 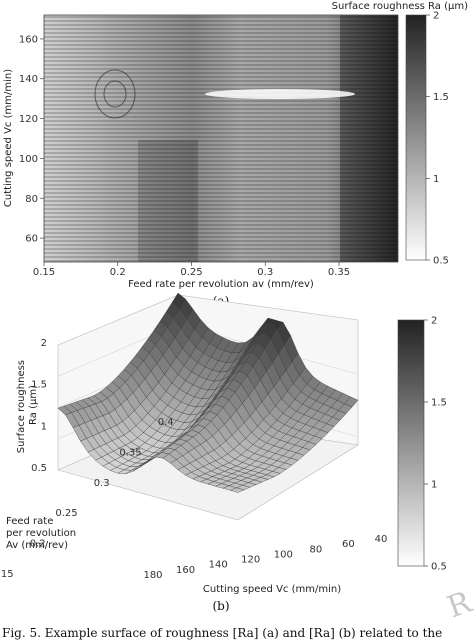 What do you see at coordinates (28, 79) in the screenshot?
I see `heatmap-y-tick-label: 140` at bounding box center [28, 79].